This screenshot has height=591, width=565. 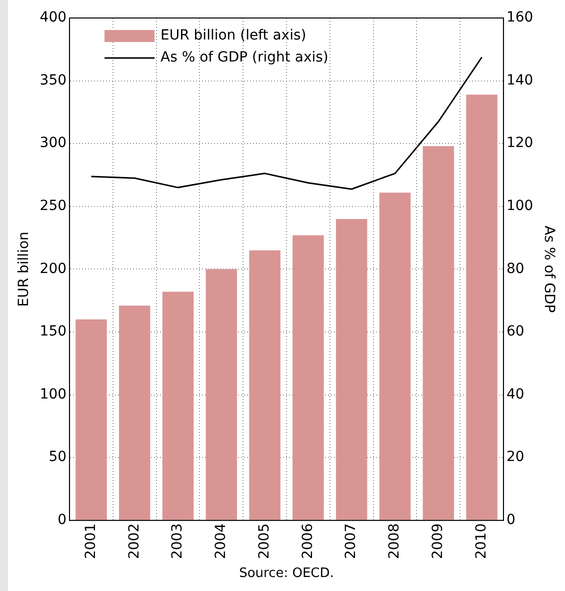 I want to click on y2-tick-label: 60, so click(x=515, y=332).